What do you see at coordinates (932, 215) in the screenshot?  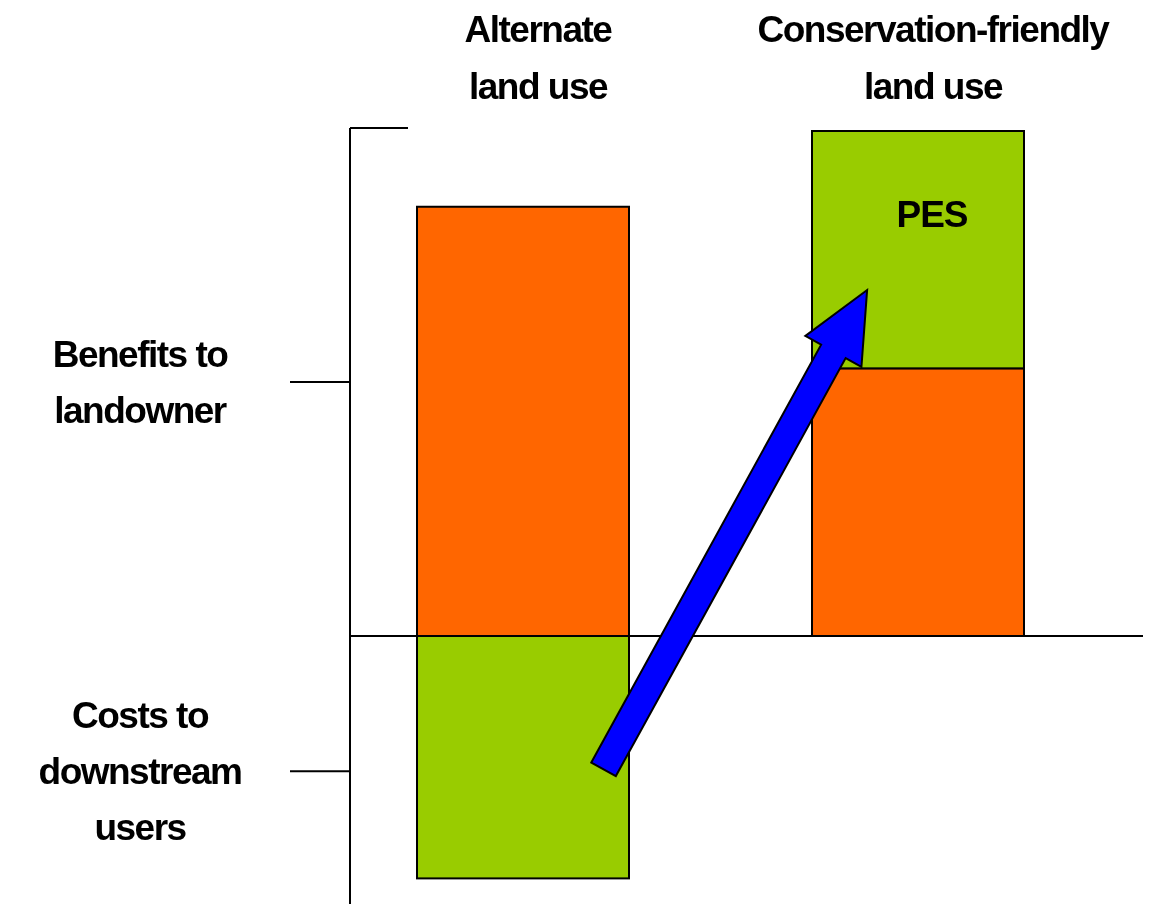 I see `annotation: PES` at bounding box center [932, 215].